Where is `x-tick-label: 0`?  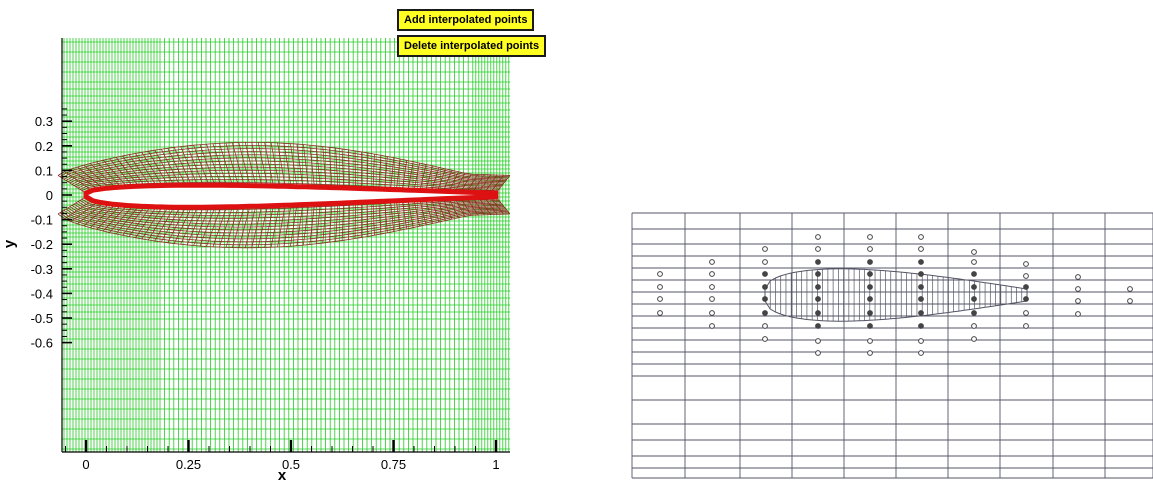 x-tick-label: 0 is located at coordinates (85, 464).